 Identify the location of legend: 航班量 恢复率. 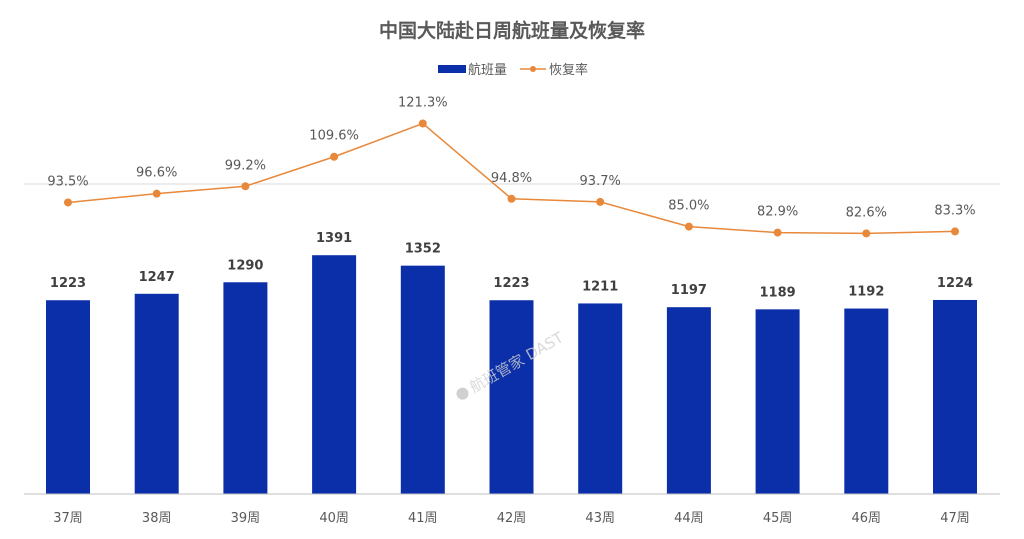
(513, 70).